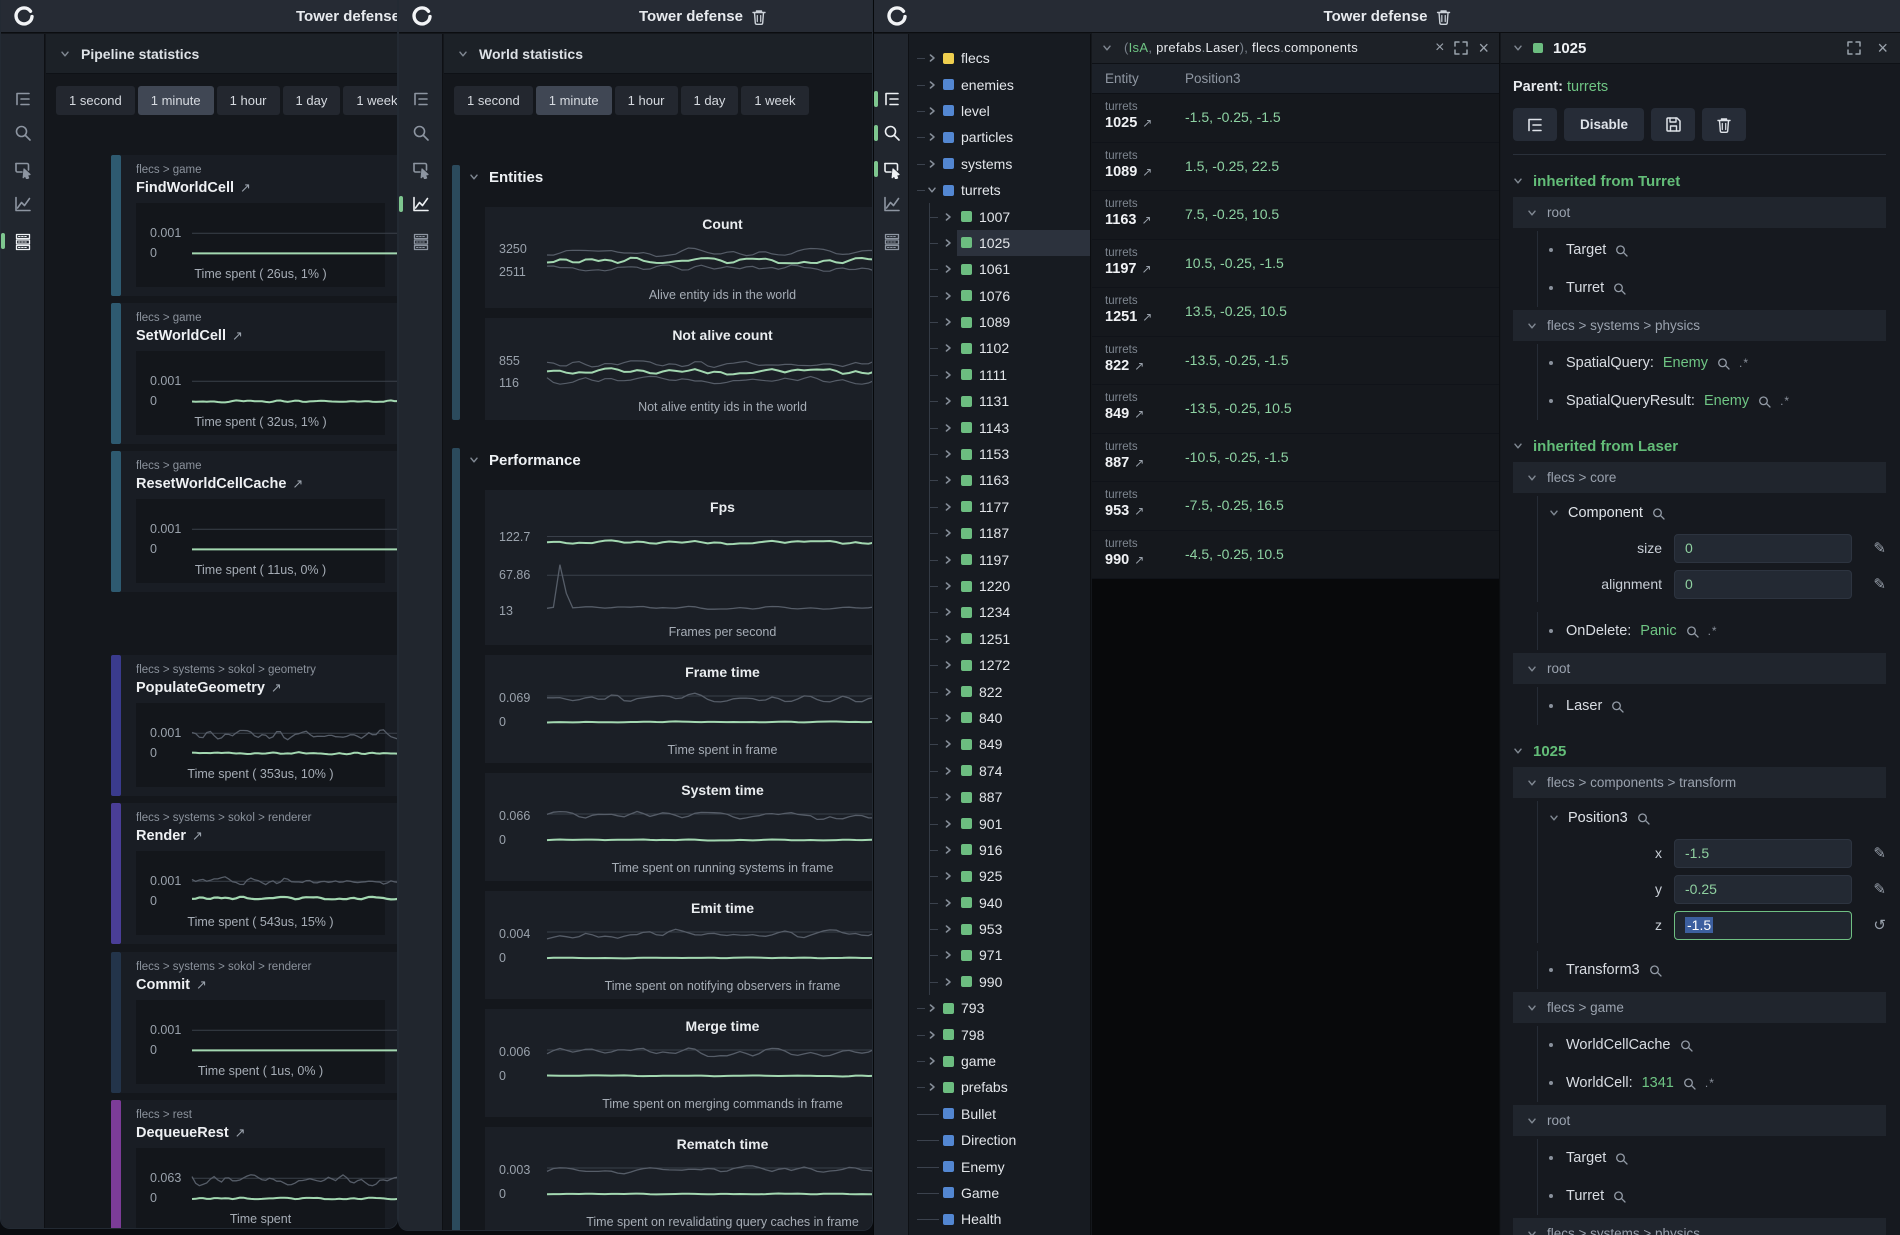 The height and width of the screenshot is (1235, 1900). I want to click on query-result-row: turrets 953 ↗ -7.5, -0.25, 16.5, so click(1295, 506).